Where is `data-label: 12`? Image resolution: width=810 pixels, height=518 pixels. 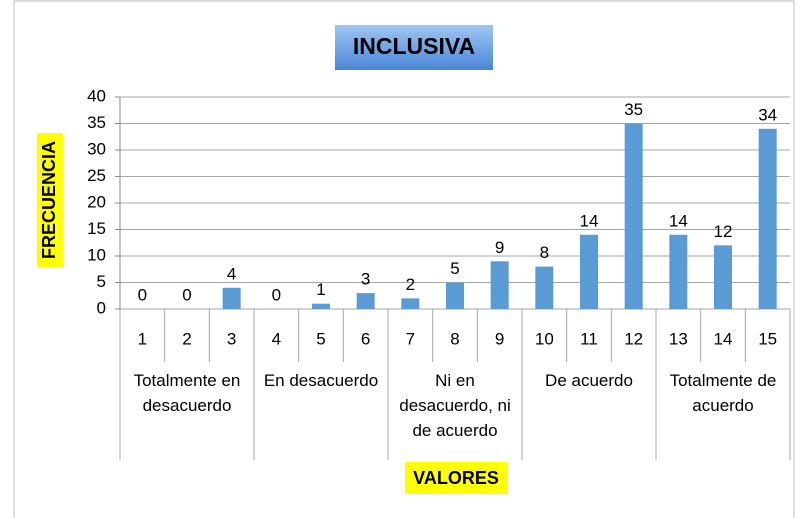
data-label: 12 is located at coordinates (723, 231).